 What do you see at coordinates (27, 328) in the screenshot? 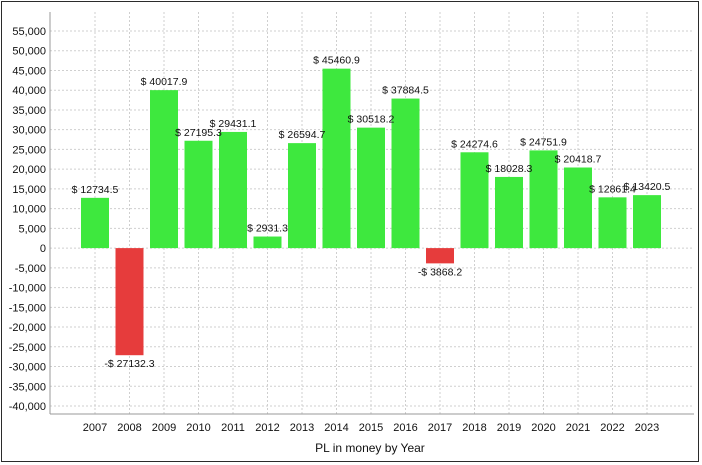
I see `y-tick-label: -20,000` at bounding box center [27, 328].